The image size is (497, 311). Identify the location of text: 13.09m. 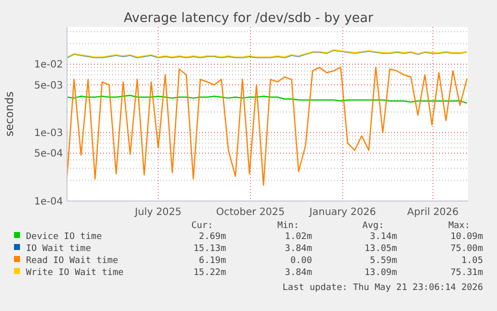
(380, 273).